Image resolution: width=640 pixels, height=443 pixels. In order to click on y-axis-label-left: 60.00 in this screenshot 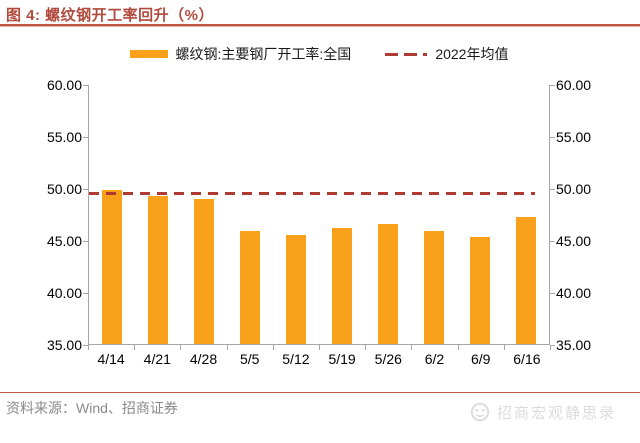, I will do `click(64, 85)`.